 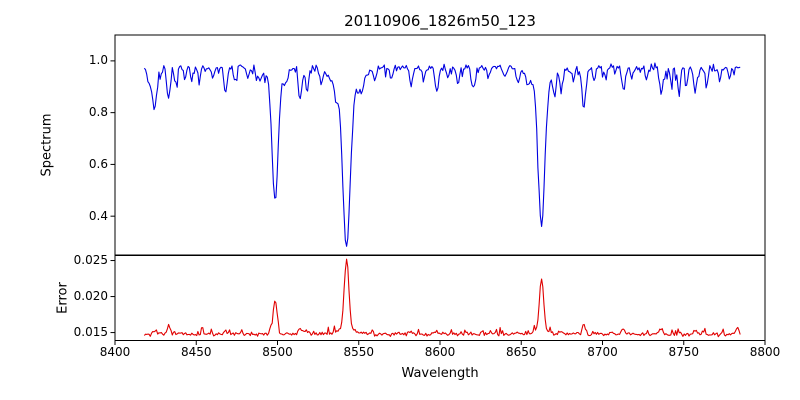 I want to click on chart-title: 20110906_1826m50_123, so click(x=440, y=21).